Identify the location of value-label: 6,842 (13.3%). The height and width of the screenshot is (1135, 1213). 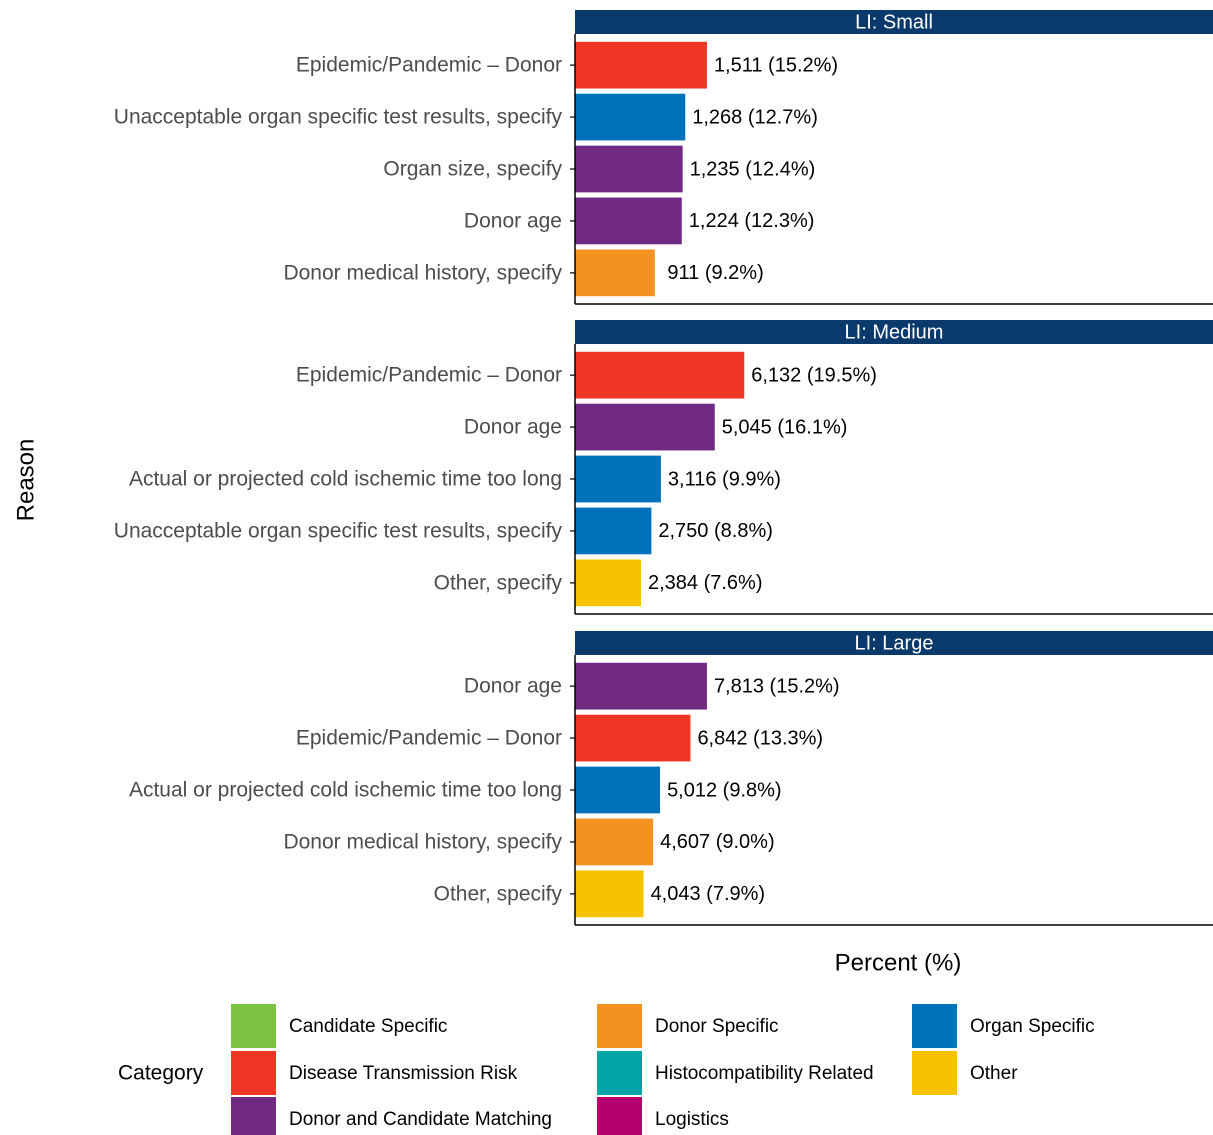
(760, 738).